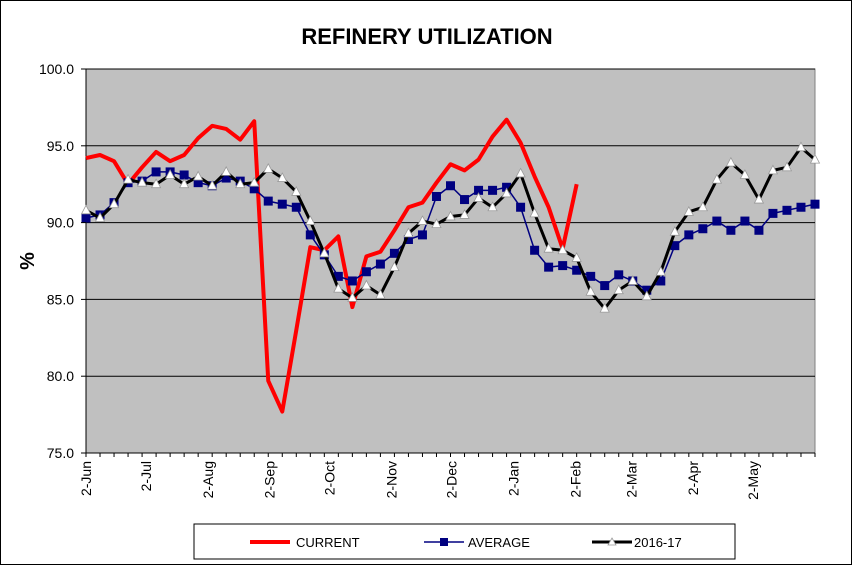  I want to click on x-tick-label: 2-Dec, so click(451, 479).